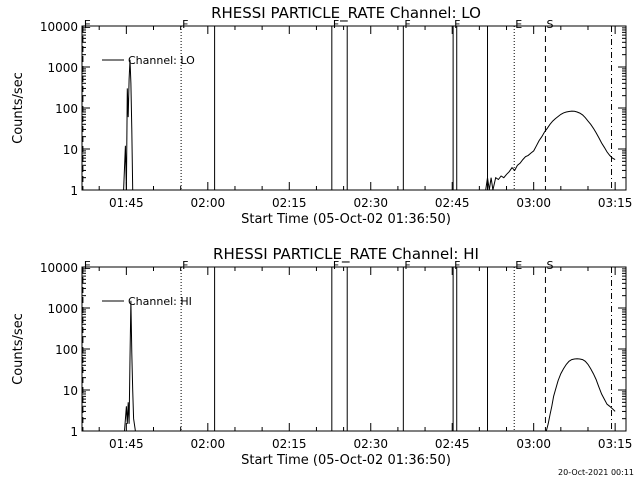  Describe the element at coordinates (346, 254) in the screenshot. I see `chart-title: RHESSI PARTICLE_RATE Channel: HI` at that location.